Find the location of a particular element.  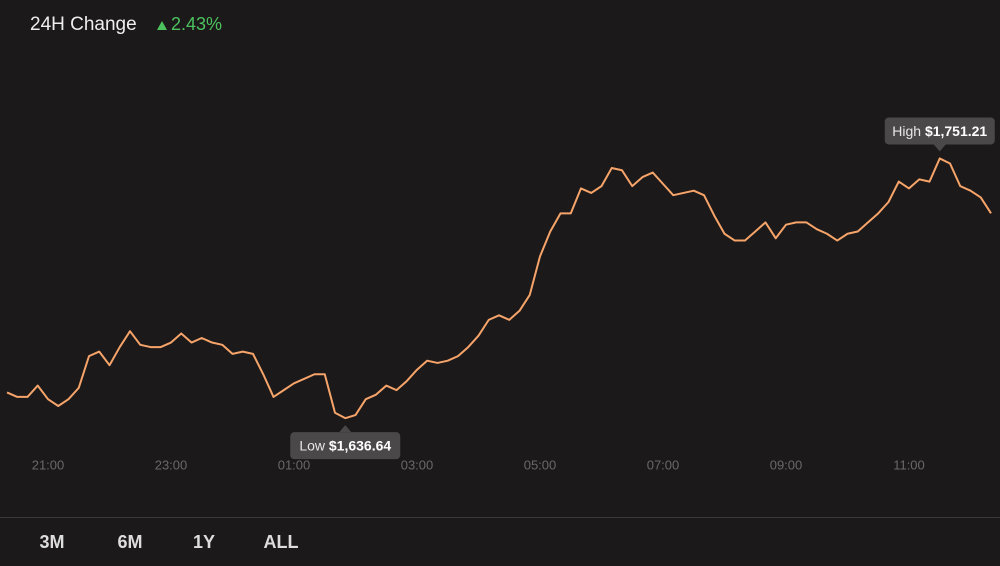

change-label: 24H Change is located at coordinates (83, 24).